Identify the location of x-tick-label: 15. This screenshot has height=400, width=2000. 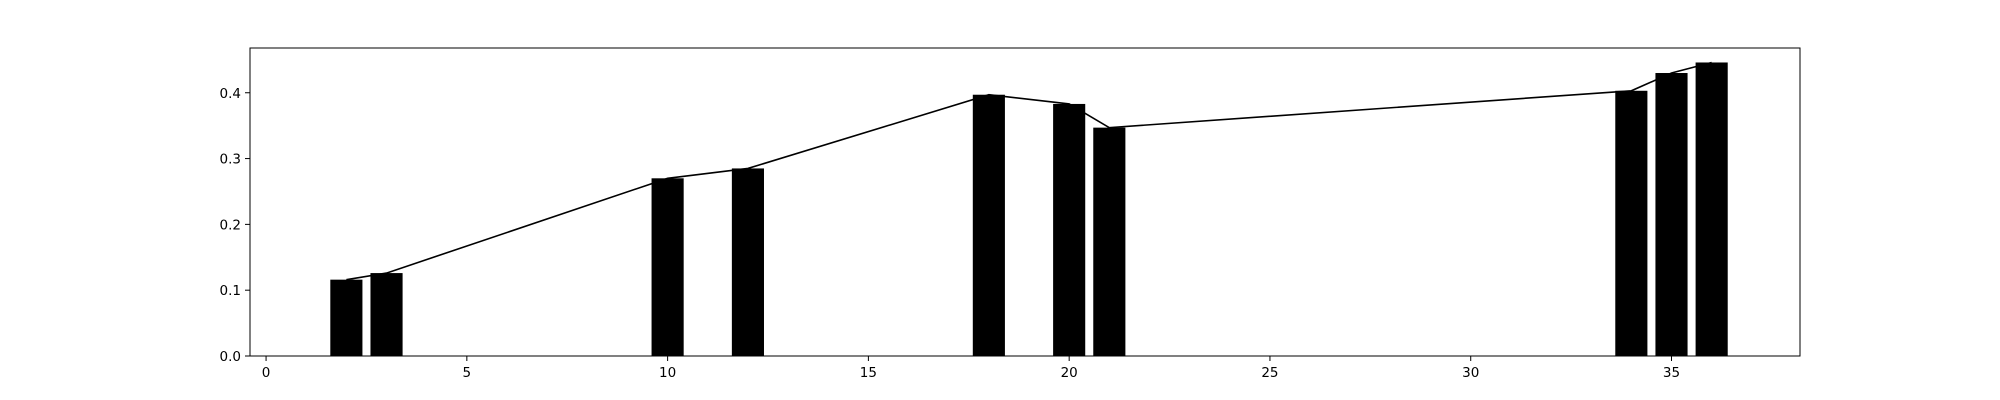
(868, 373).